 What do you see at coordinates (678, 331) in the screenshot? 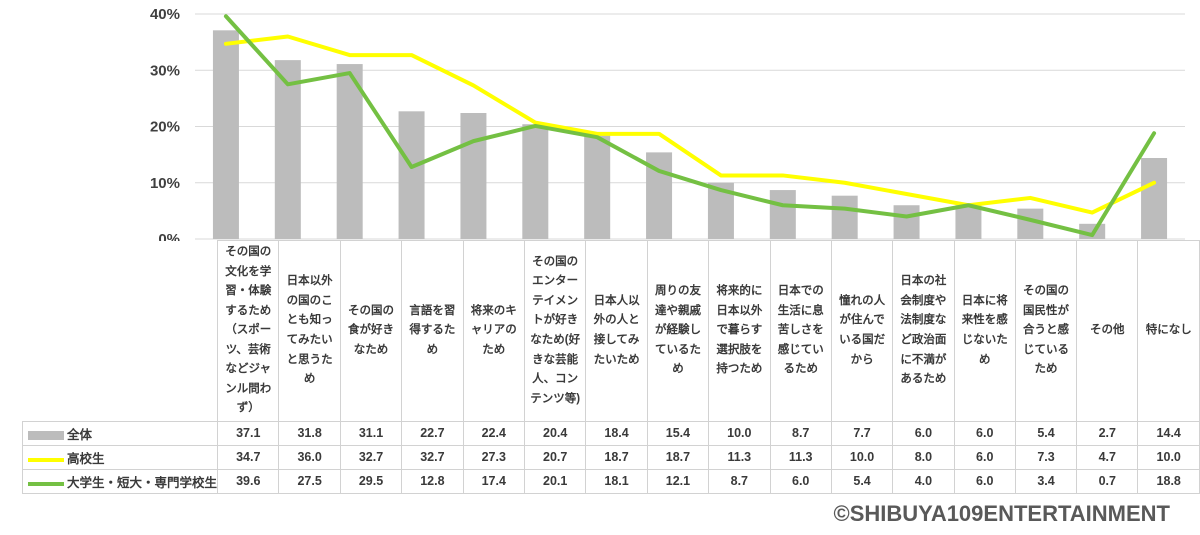
I see `category-header: 周りの友達や親戚が経験しているため` at bounding box center [678, 331].